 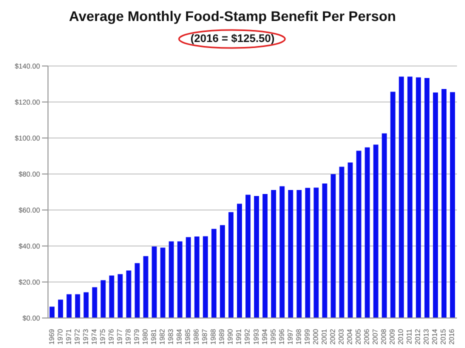 What do you see at coordinates (232, 16) in the screenshot?
I see `chart-title: Average Monthly Food-Stamp Benefit Per Person` at bounding box center [232, 16].